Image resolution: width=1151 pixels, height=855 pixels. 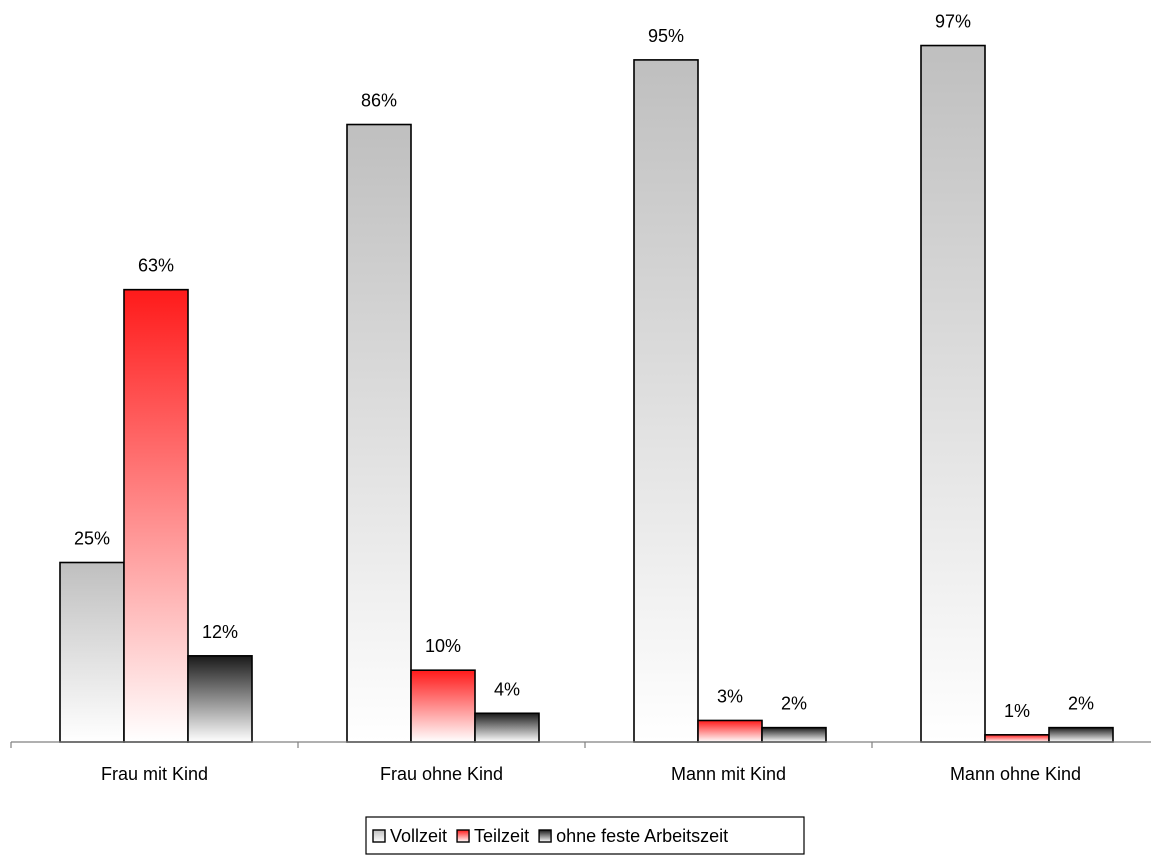 What do you see at coordinates (1081, 704) in the screenshot?
I see `data-label-ohne-feste-arbeitszeit-mann-ohne-kind: 2%` at bounding box center [1081, 704].